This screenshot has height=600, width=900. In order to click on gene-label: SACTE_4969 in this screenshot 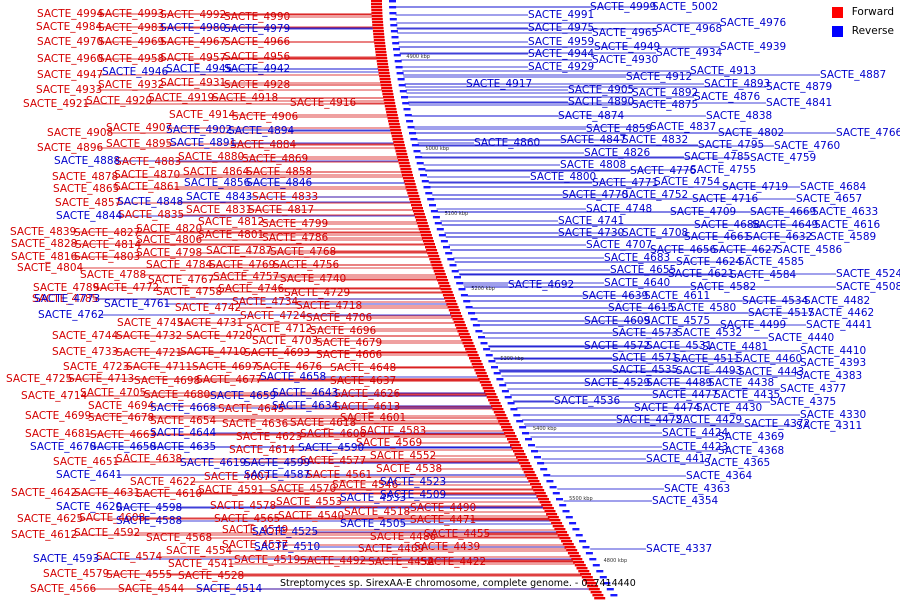, I will do `click(131, 42)`.